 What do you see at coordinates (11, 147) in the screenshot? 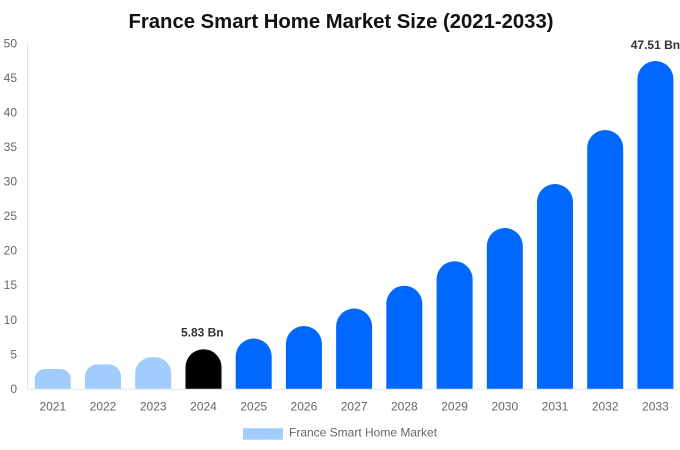
I see `svg-text: 35` at bounding box center [11, 147].